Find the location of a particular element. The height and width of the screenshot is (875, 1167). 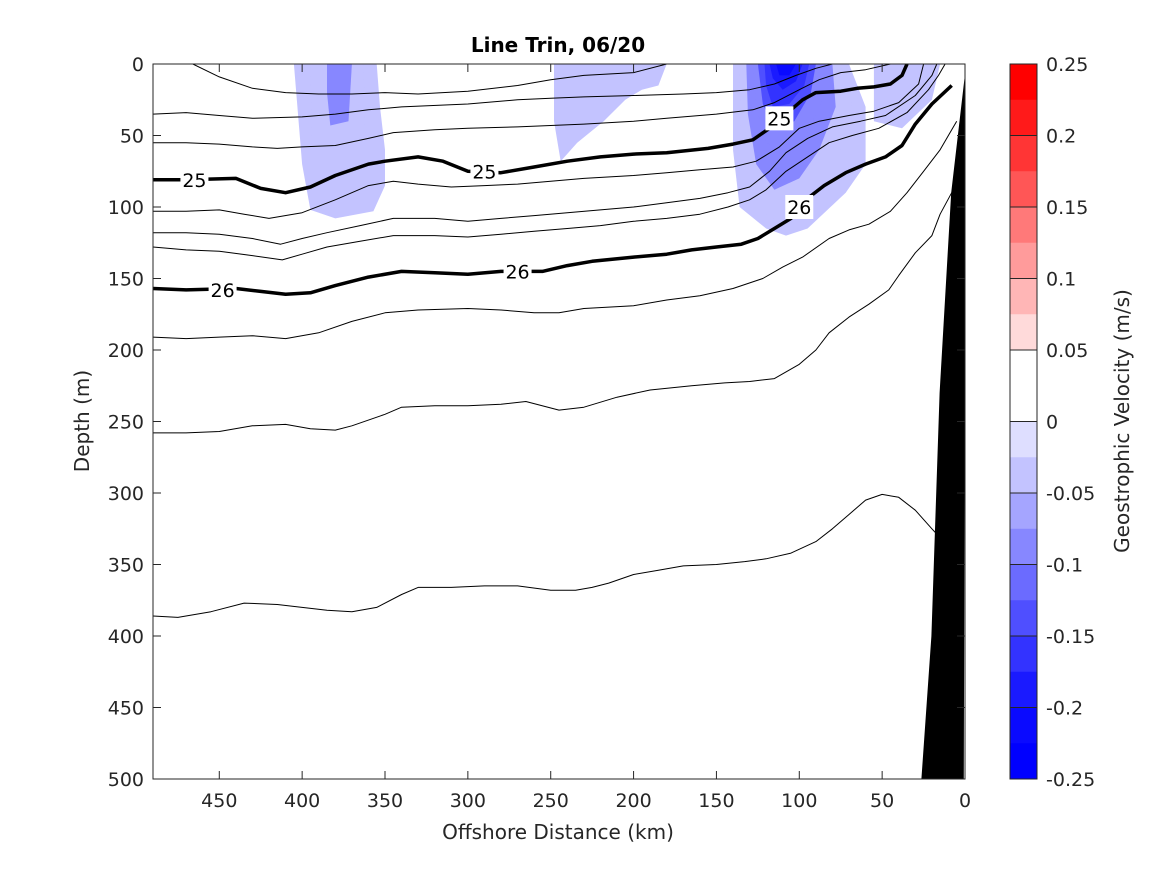

labeled-density-contour is located at coordinates (531, 129).